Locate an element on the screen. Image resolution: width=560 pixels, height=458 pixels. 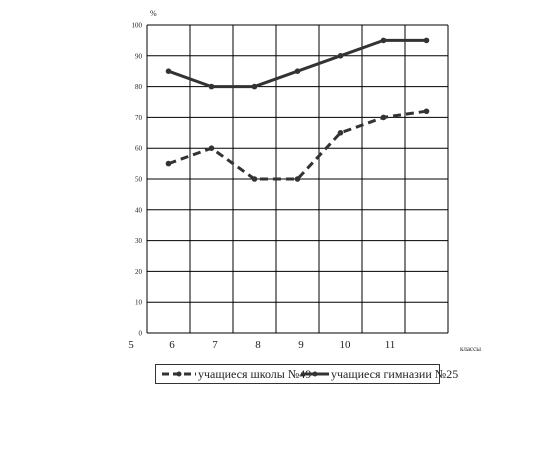
chart-legend: учащиеся школы №49 учащиеся гимназии №25 is located at coordinates (306, 374).